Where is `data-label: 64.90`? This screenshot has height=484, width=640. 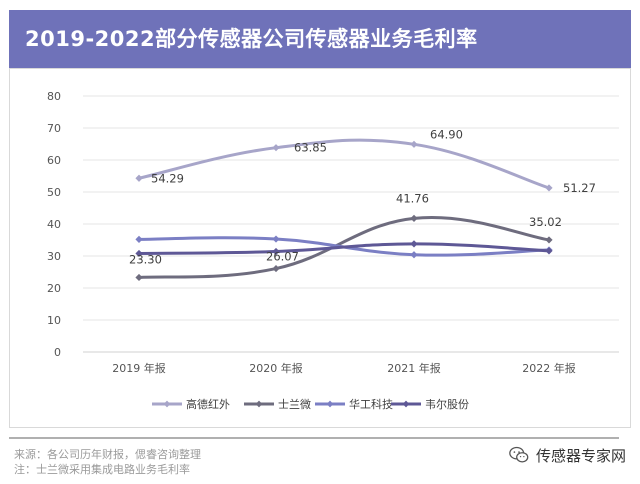
data-label: 64.90 is located at coordinates (446, 134).